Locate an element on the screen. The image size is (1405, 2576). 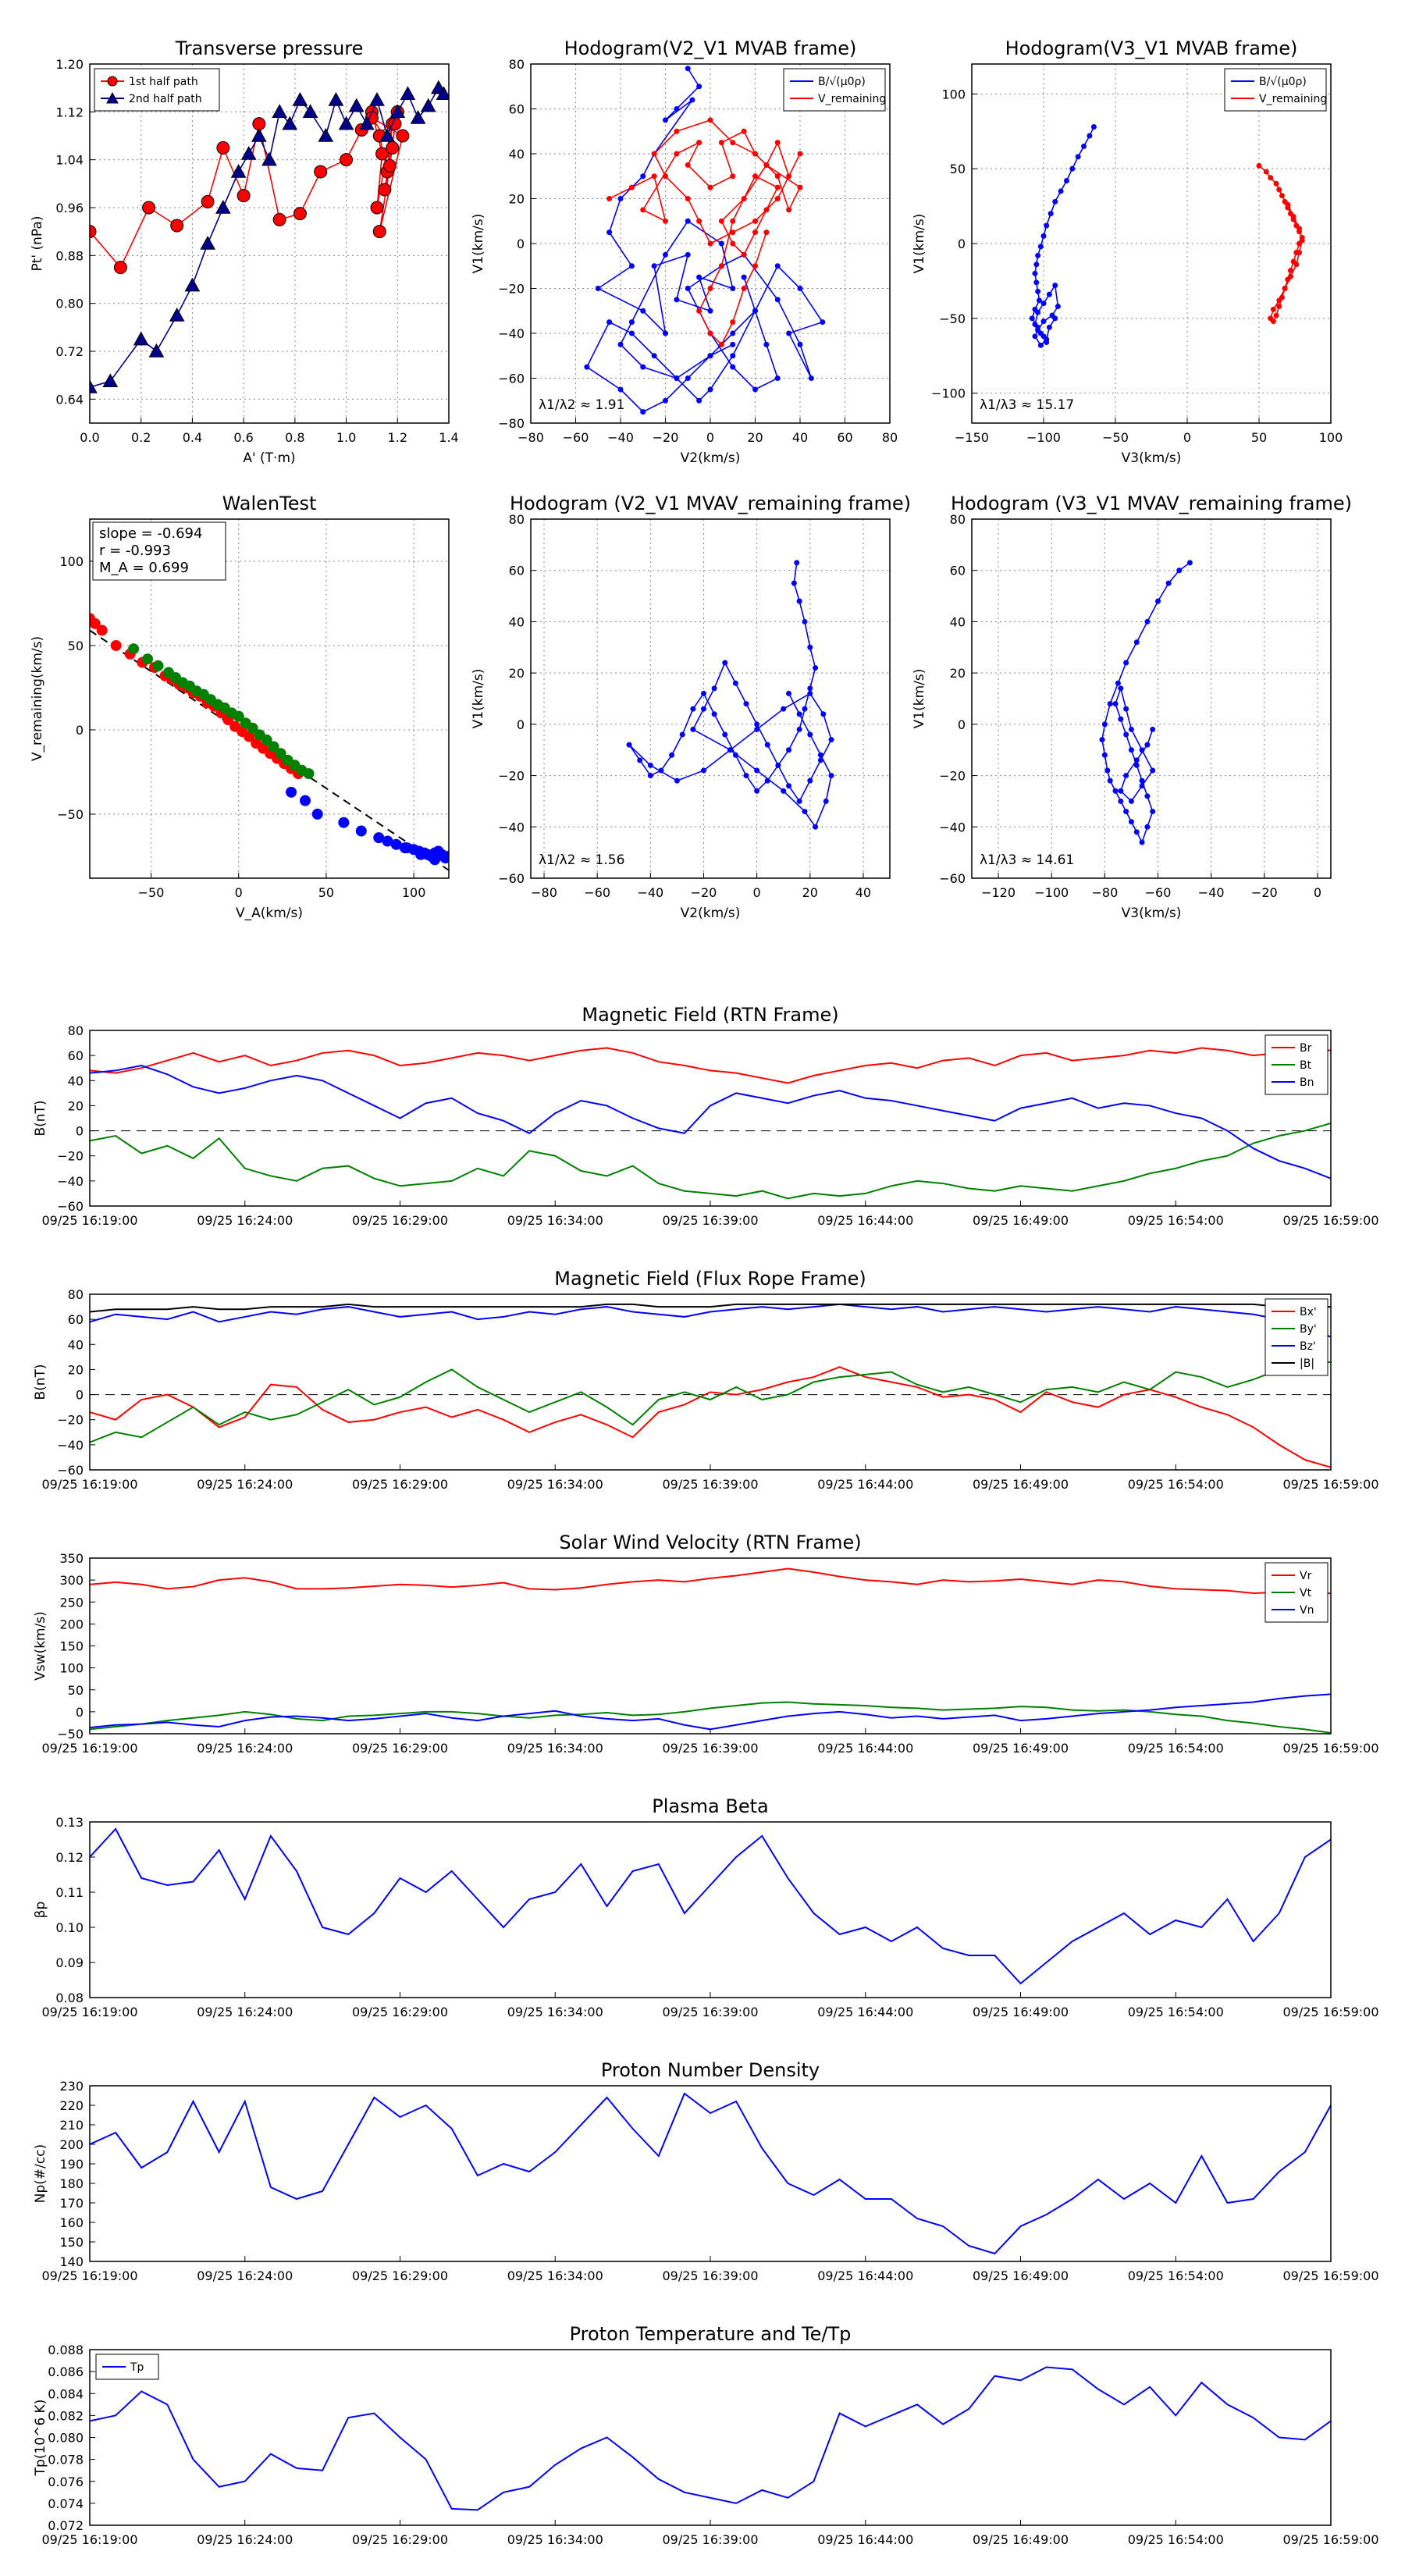
y-tick-label: 0.64 is located at coordinates (69, 399).